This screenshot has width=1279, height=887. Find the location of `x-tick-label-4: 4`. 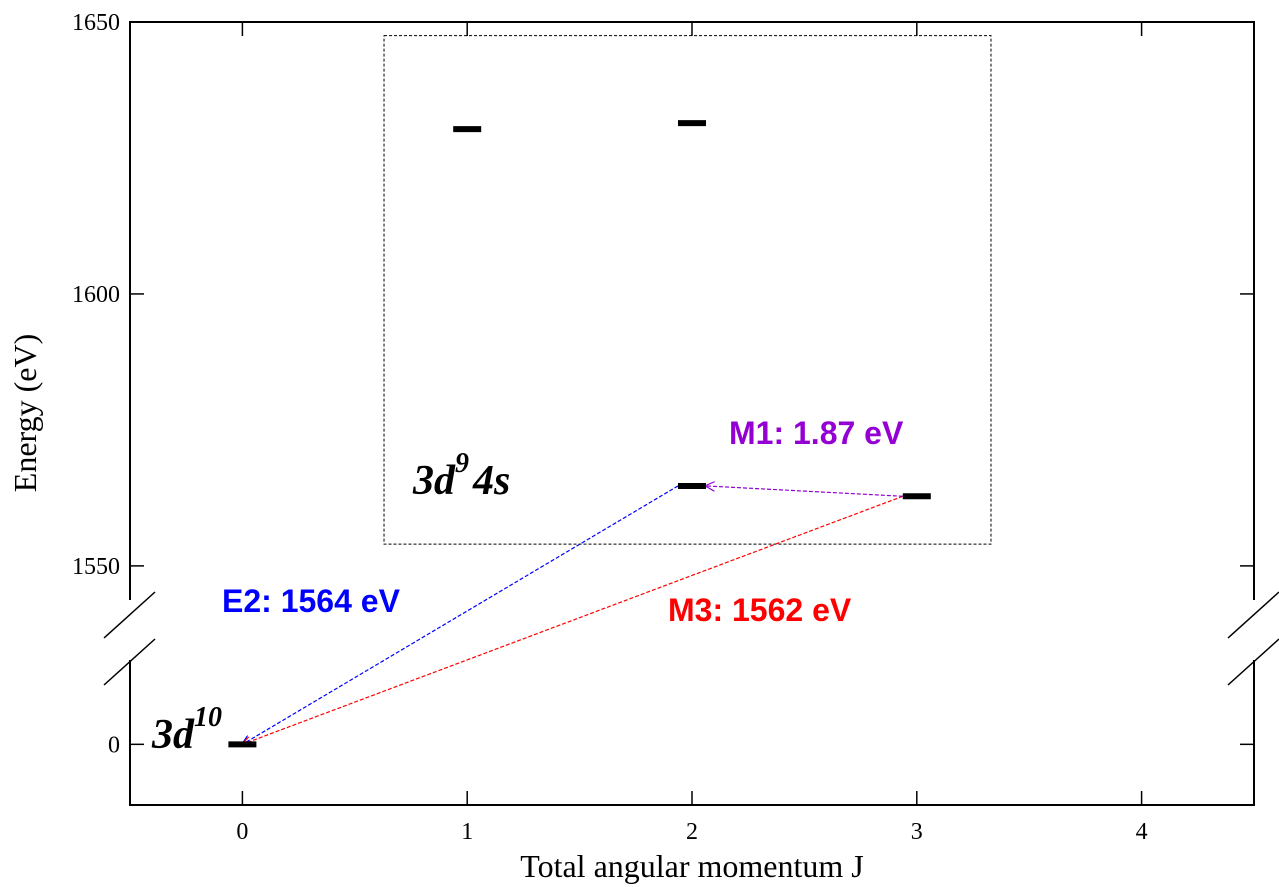

x-tick-label-4: 4 is located at coordinates (1142, 832).